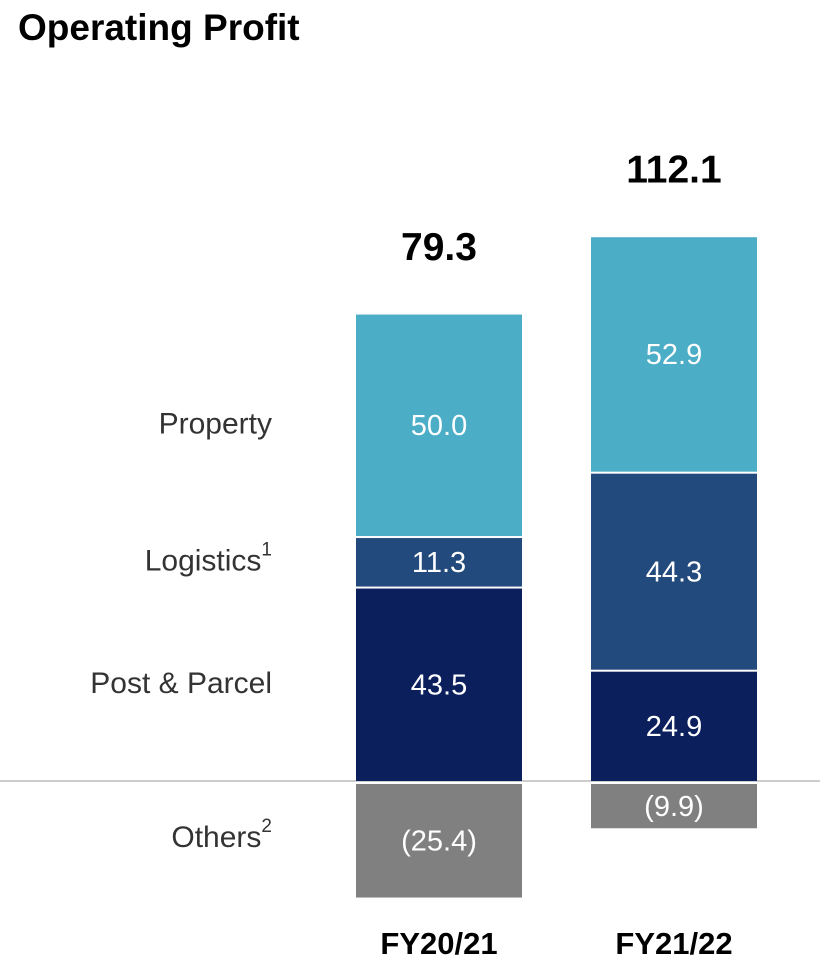 This screenshot has height=970, width=820. I want to click on value-label: 11.3, so click(439, 563).